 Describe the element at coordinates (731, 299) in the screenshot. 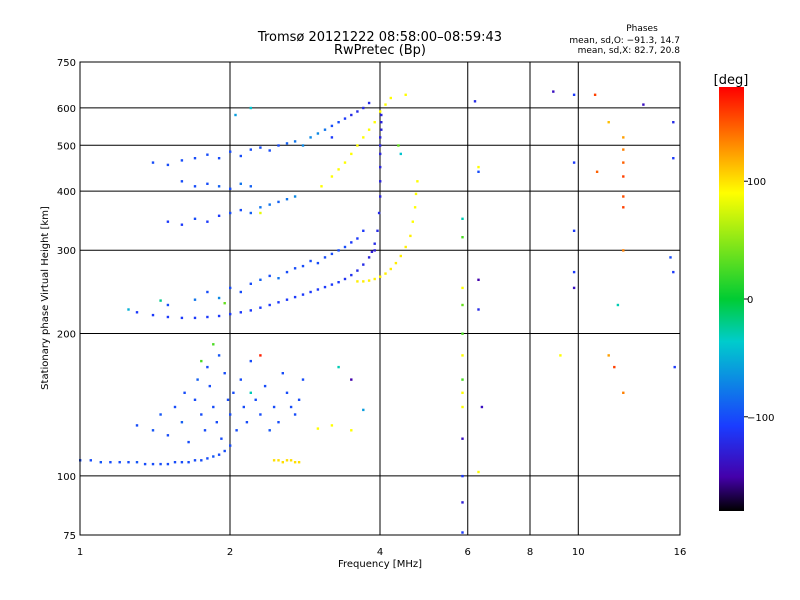

I see `colorbar` at that location.